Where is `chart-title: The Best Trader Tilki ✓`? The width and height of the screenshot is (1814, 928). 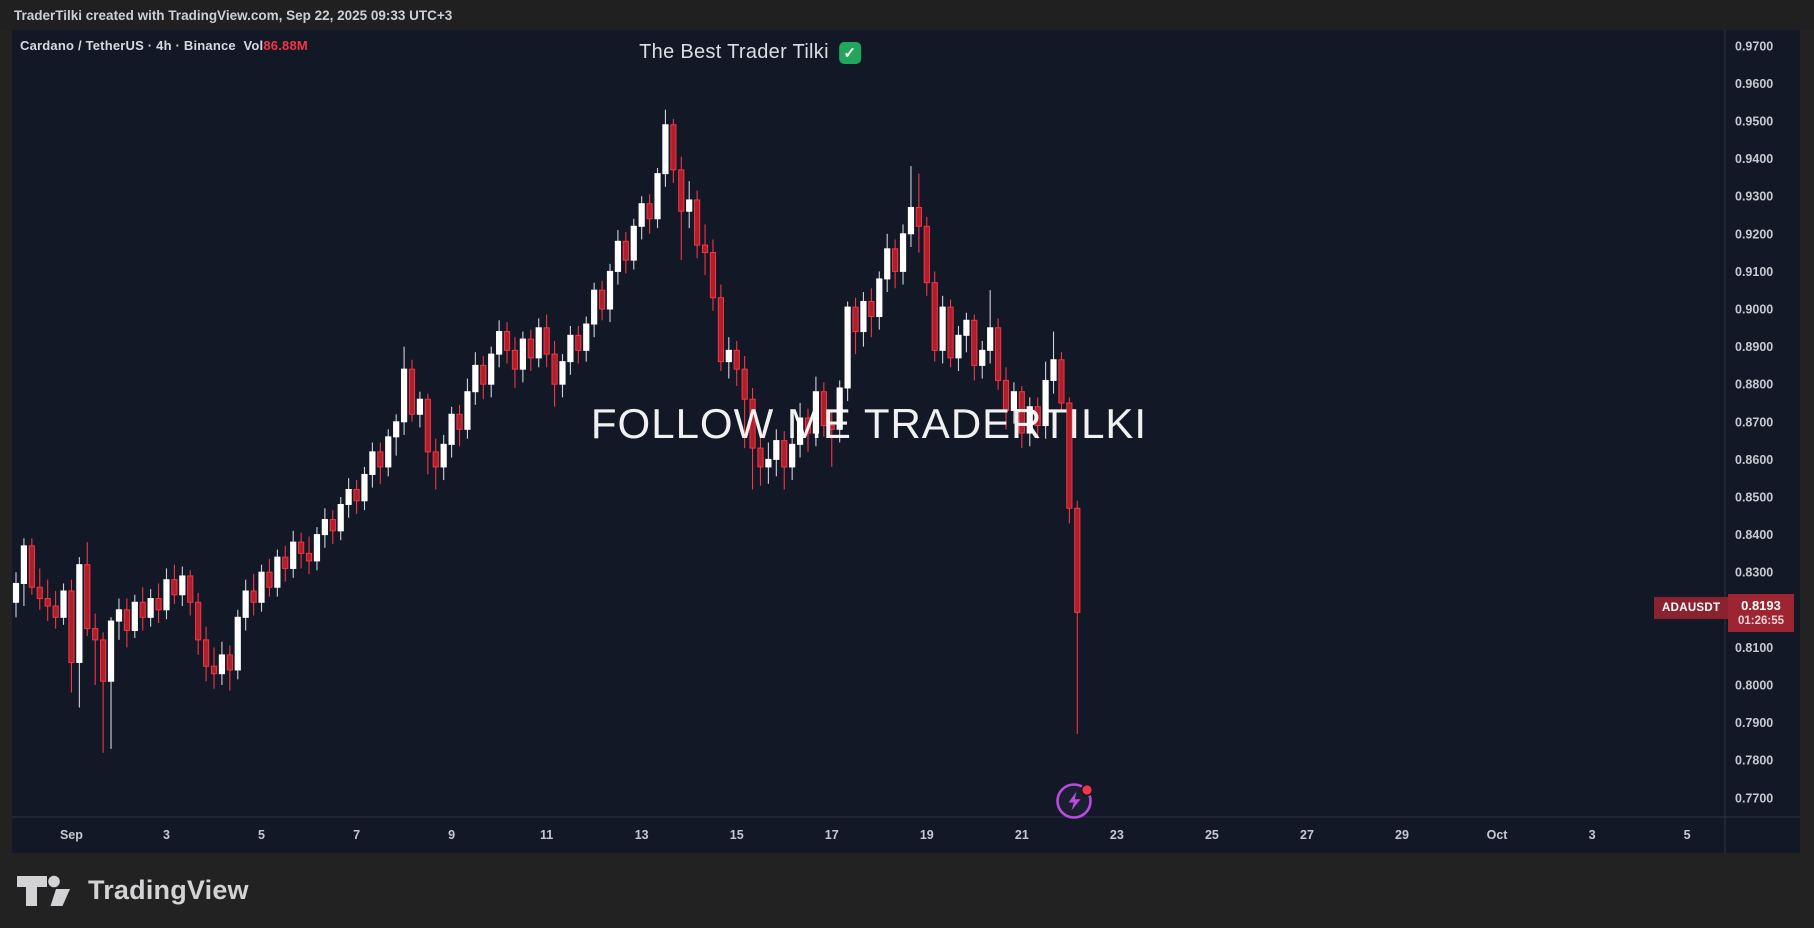
chart-title: The Best Trader Tilki ✓ is located at coordinates (750, 52).